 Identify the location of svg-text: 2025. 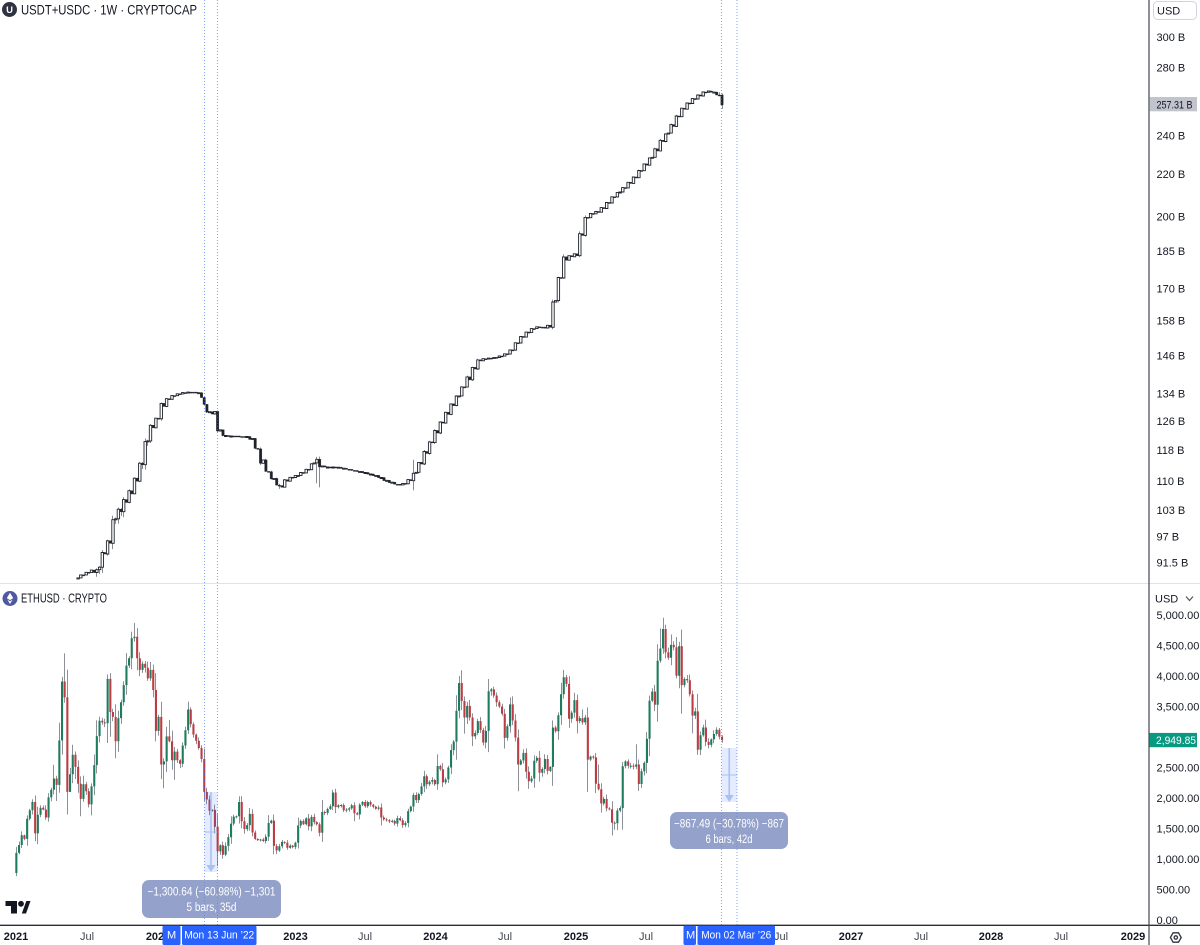
(576, 937).